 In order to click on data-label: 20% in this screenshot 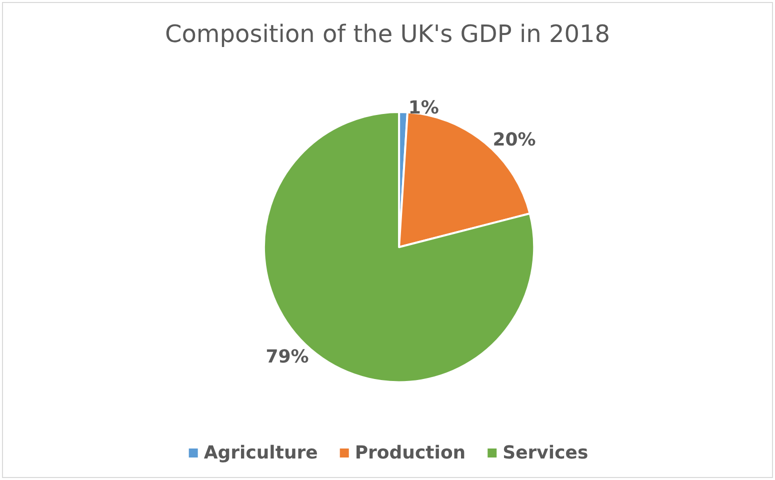, I will do `click(514, 139)`.